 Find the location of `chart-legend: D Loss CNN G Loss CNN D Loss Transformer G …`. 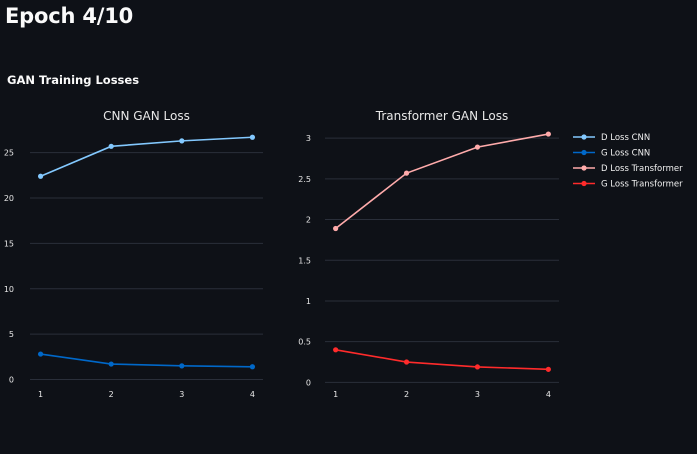

chart-legend: D Loss CNN G Loss CNN D Loss Transformer G … is located at coordinates (628, 161).